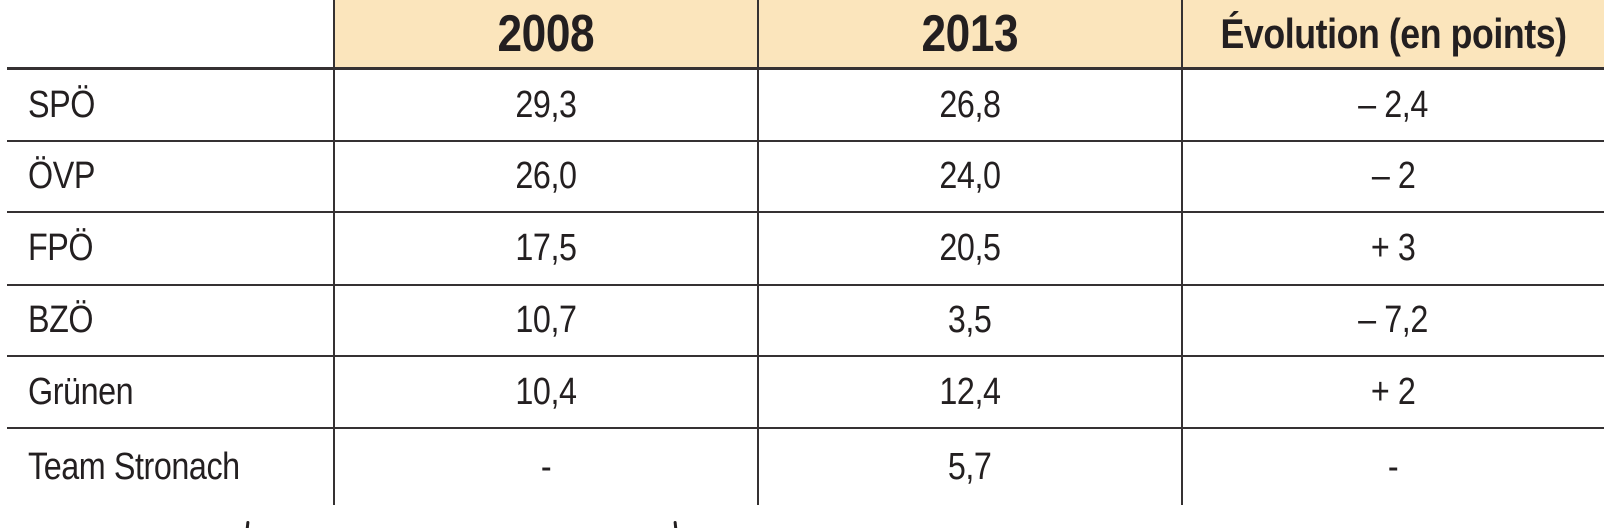  I want to click on value-2008-cell: 26,0, so click(545, 176).